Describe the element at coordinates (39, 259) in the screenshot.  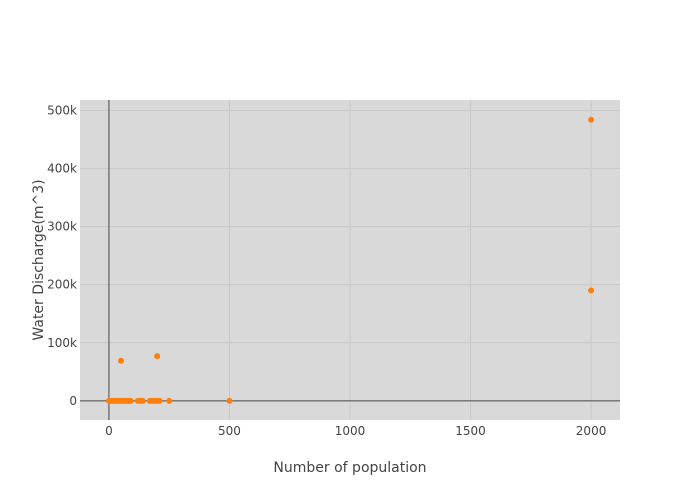
I see `y-axis-title: Water Discharge(m^3)` at that location.